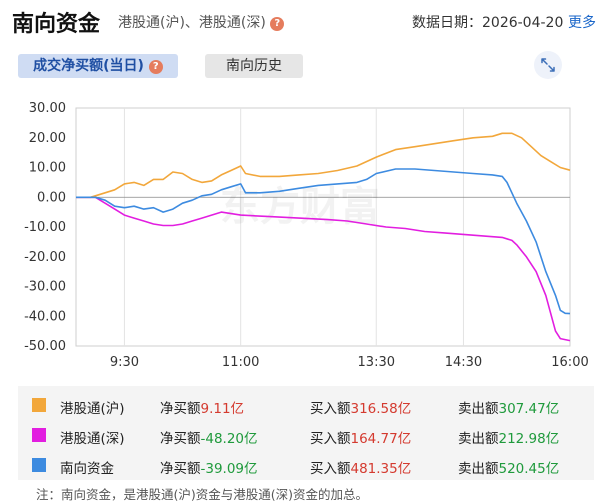 This screenshot has width=610, height=503. I want to click on buy-value: 316.58亿, so click(381, 409).